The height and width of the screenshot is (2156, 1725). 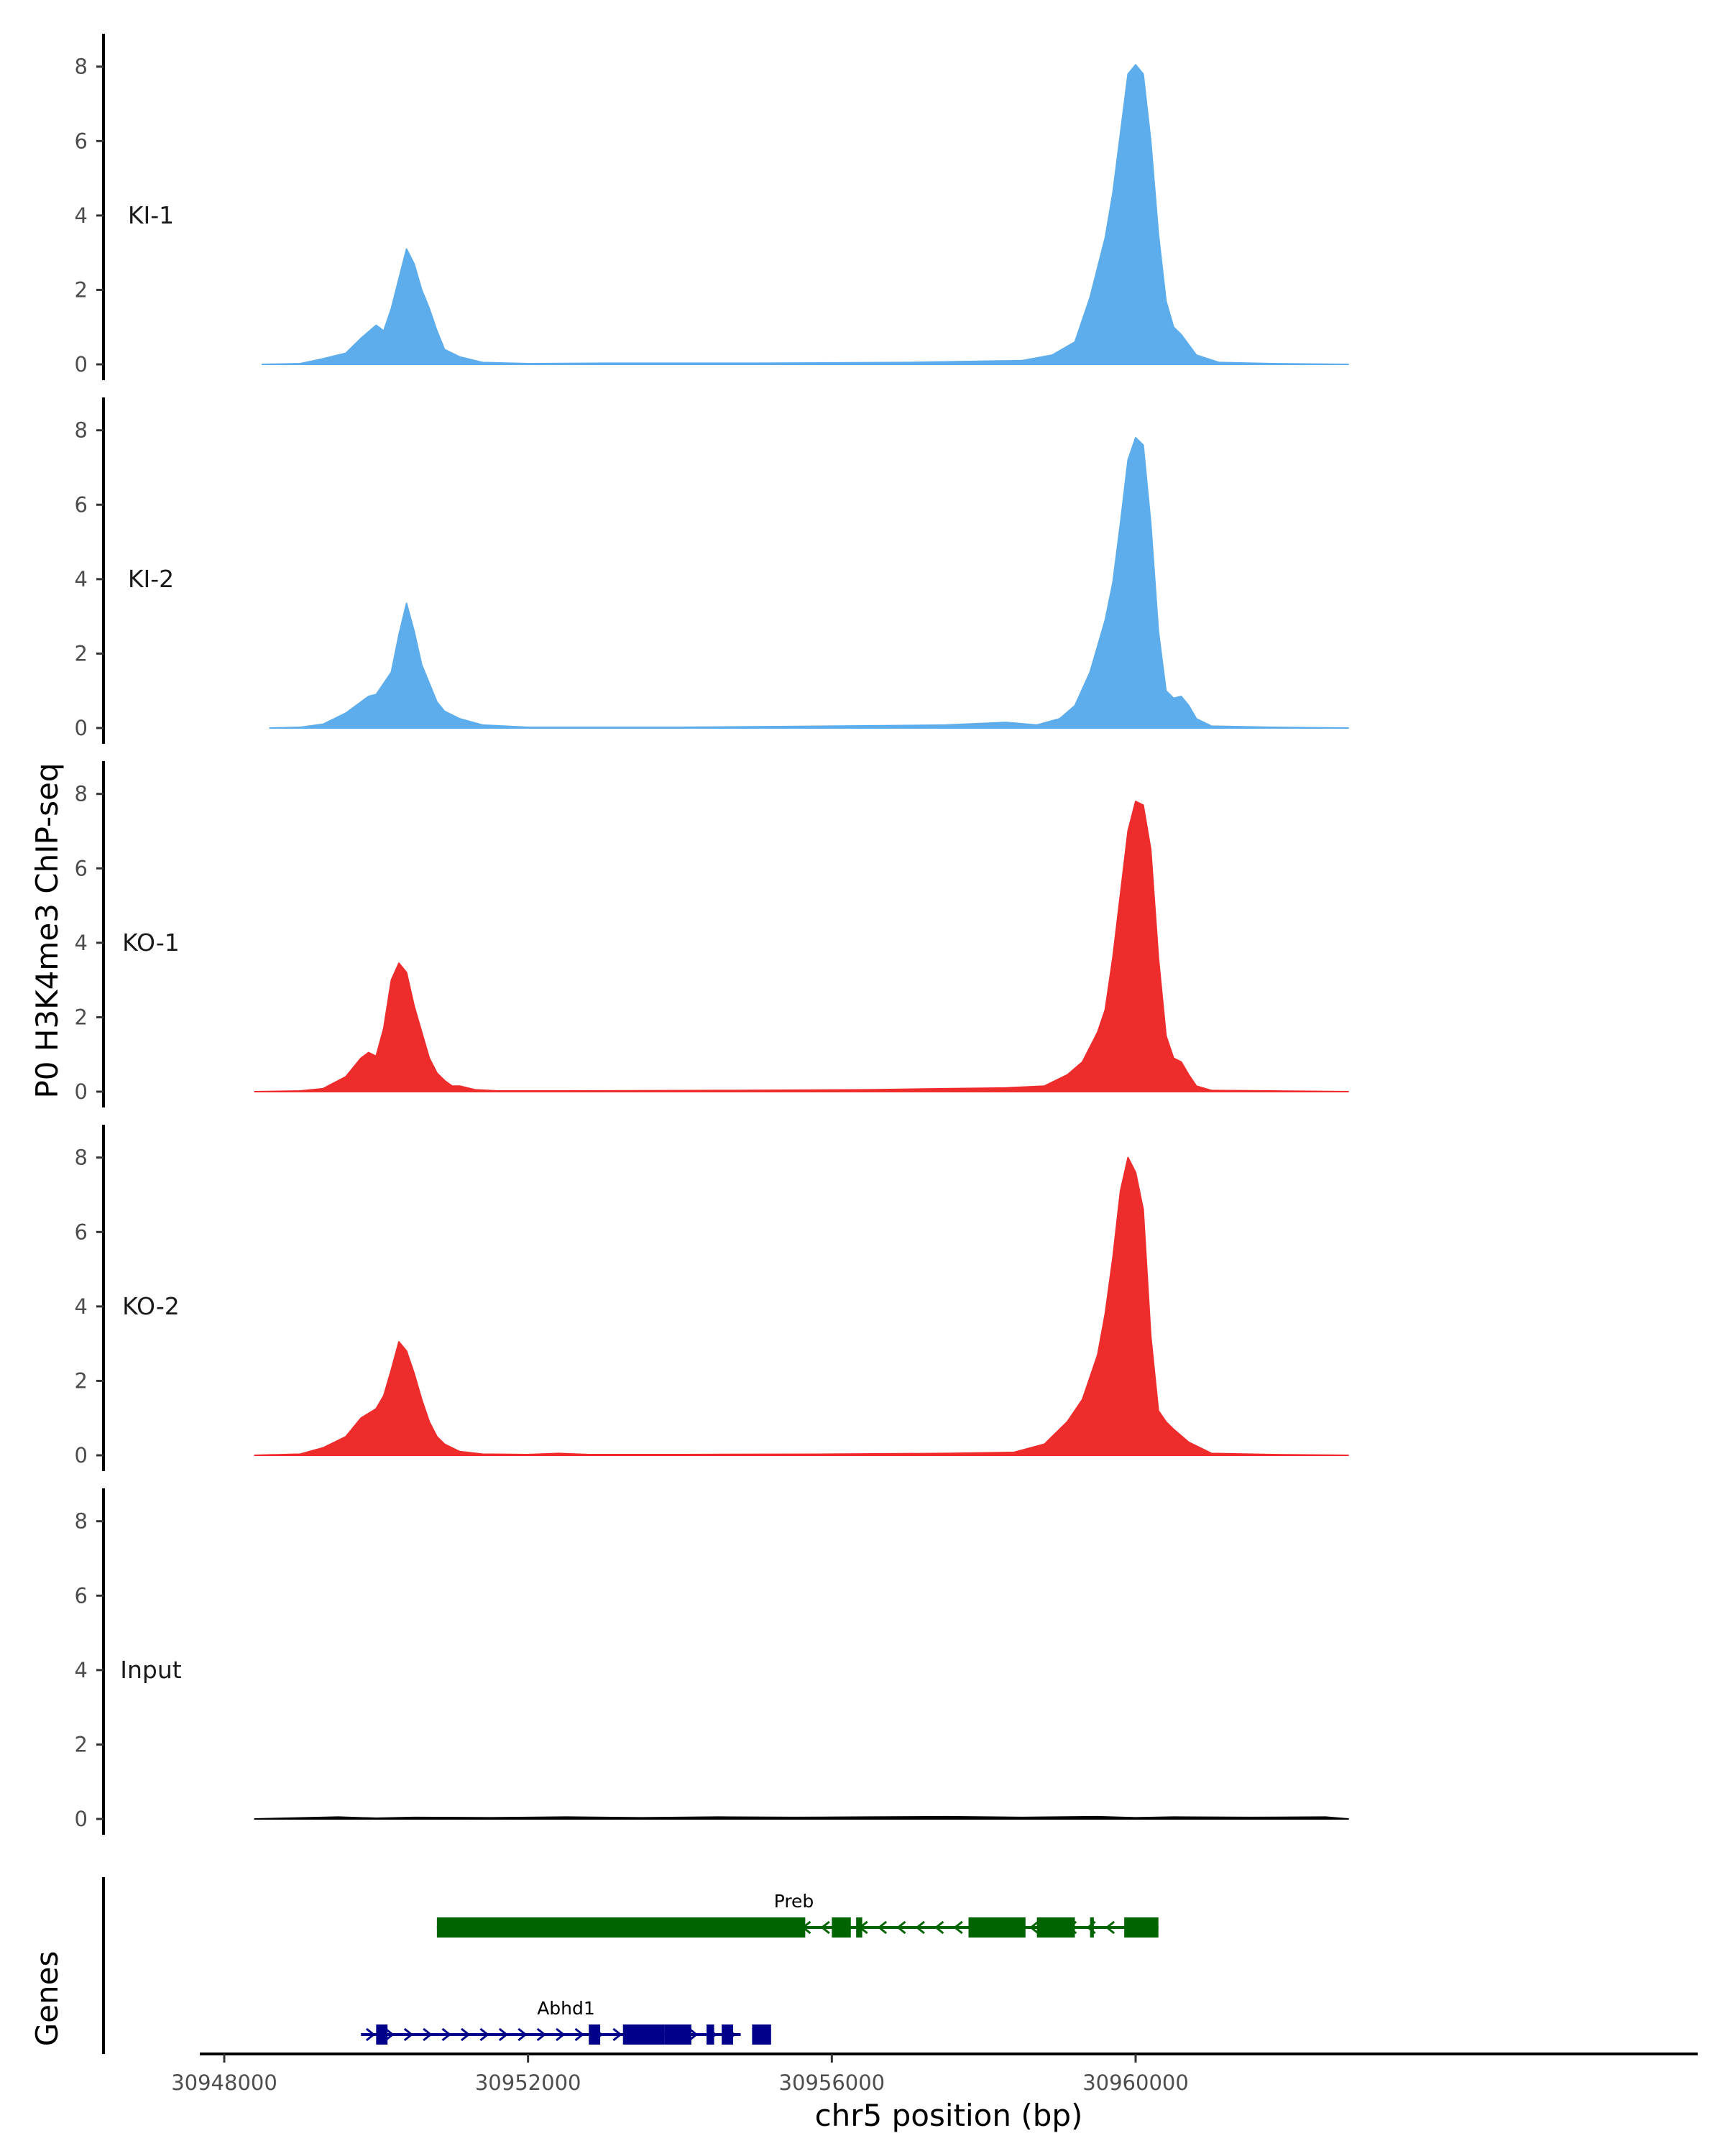 I want to click on track-ki-2: 0 2 4 6 8 KI-2, so click(x=712, y=570).